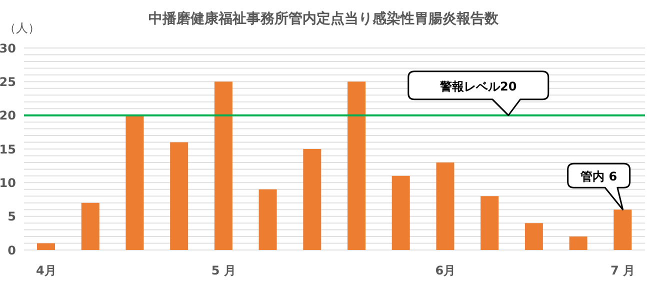  I want to click on y-tick-label: 30, so click(8, 48).